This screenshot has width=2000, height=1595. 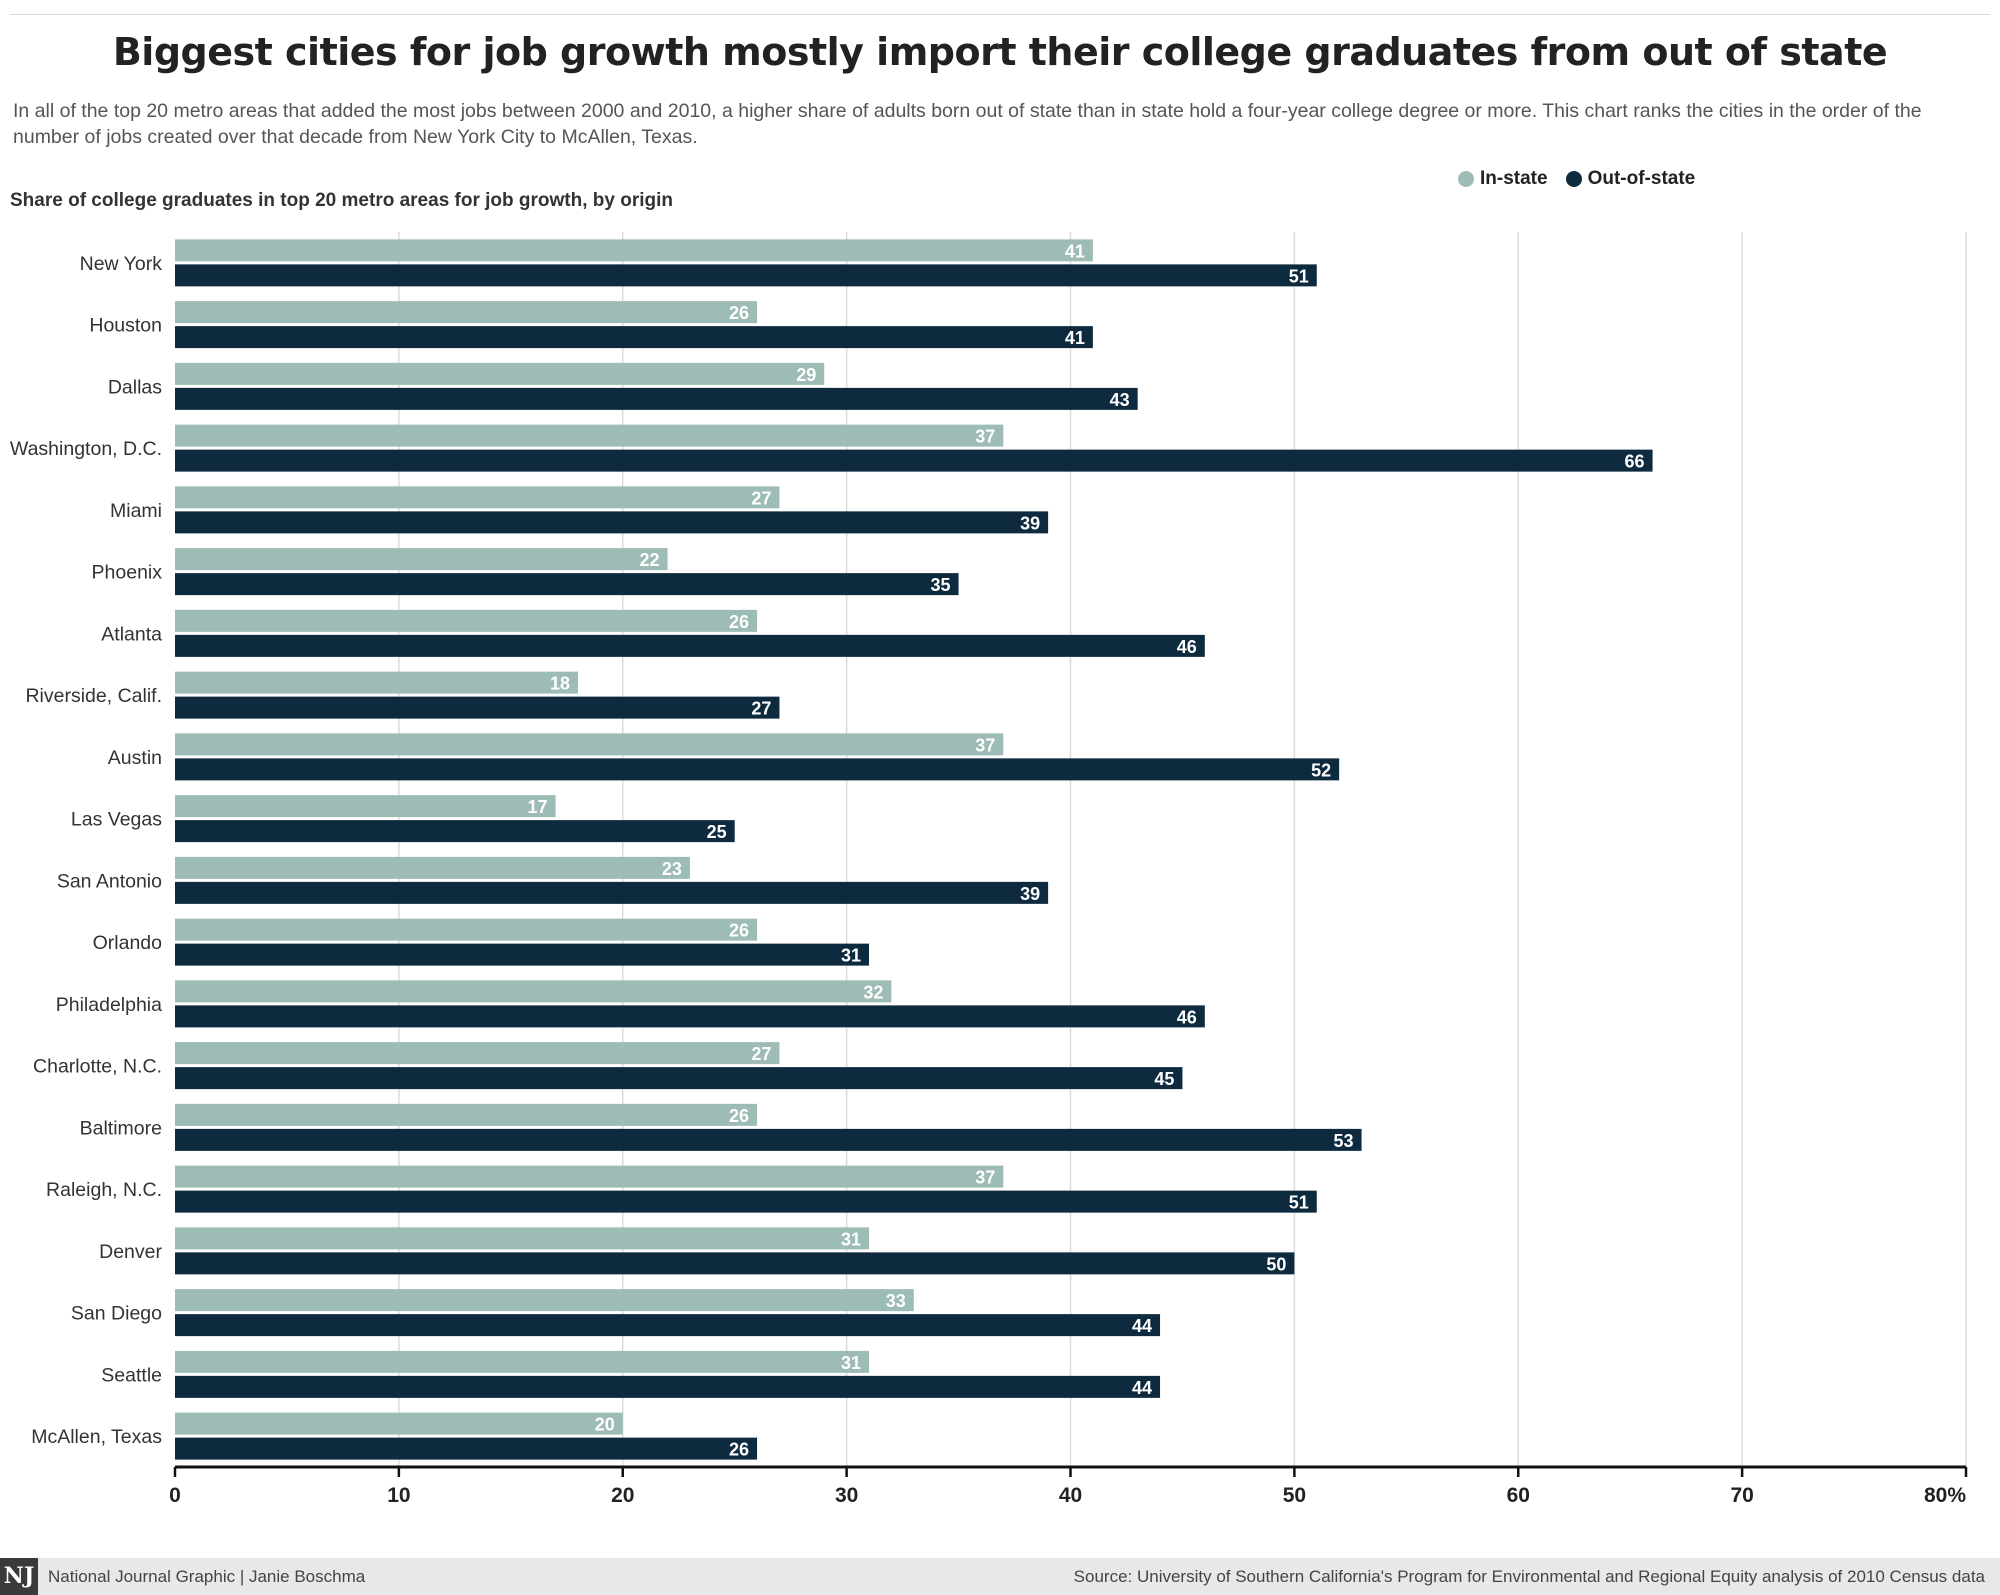 What do you see at coordinates (746, 1201) in the screenshot?
I see `bar-raleigh-n-c-out-of-state` at bounding box center [746, 1201].